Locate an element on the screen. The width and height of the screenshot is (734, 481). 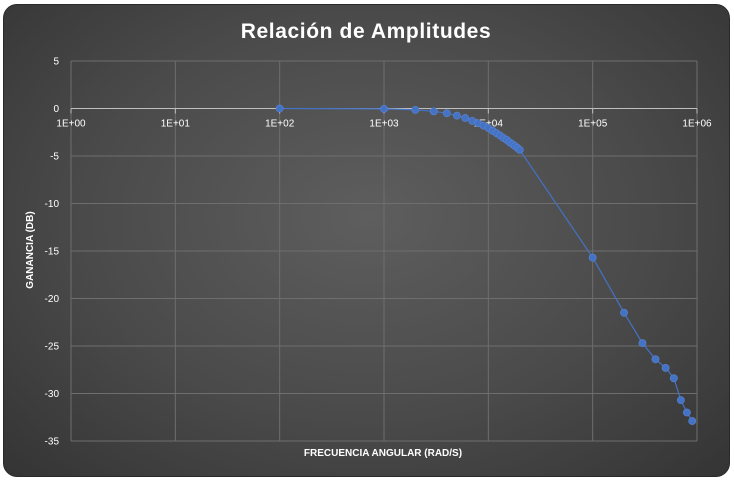
y-tick-label: 5 is located at coordinates (56, 62).